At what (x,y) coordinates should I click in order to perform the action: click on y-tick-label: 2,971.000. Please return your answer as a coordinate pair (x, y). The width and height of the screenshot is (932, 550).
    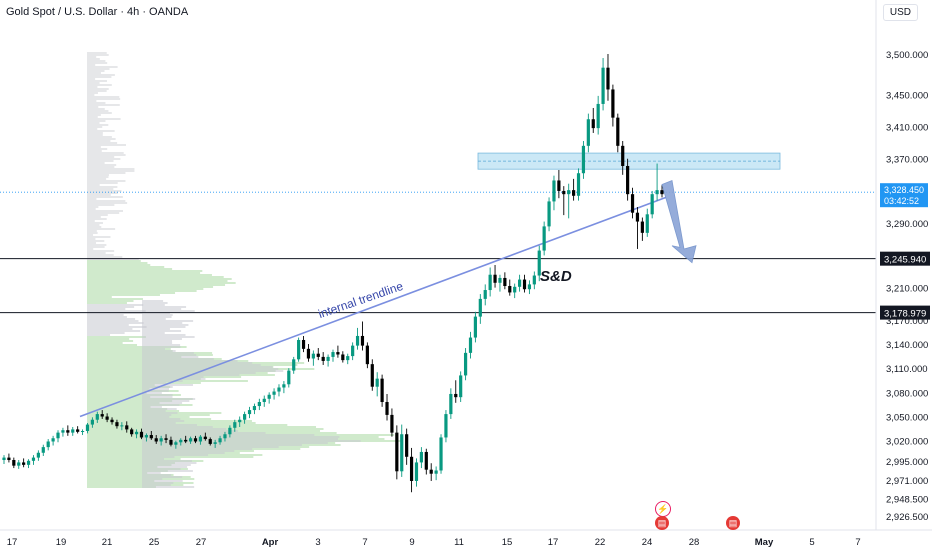
    Looking at the image, I should click on (907, 481).